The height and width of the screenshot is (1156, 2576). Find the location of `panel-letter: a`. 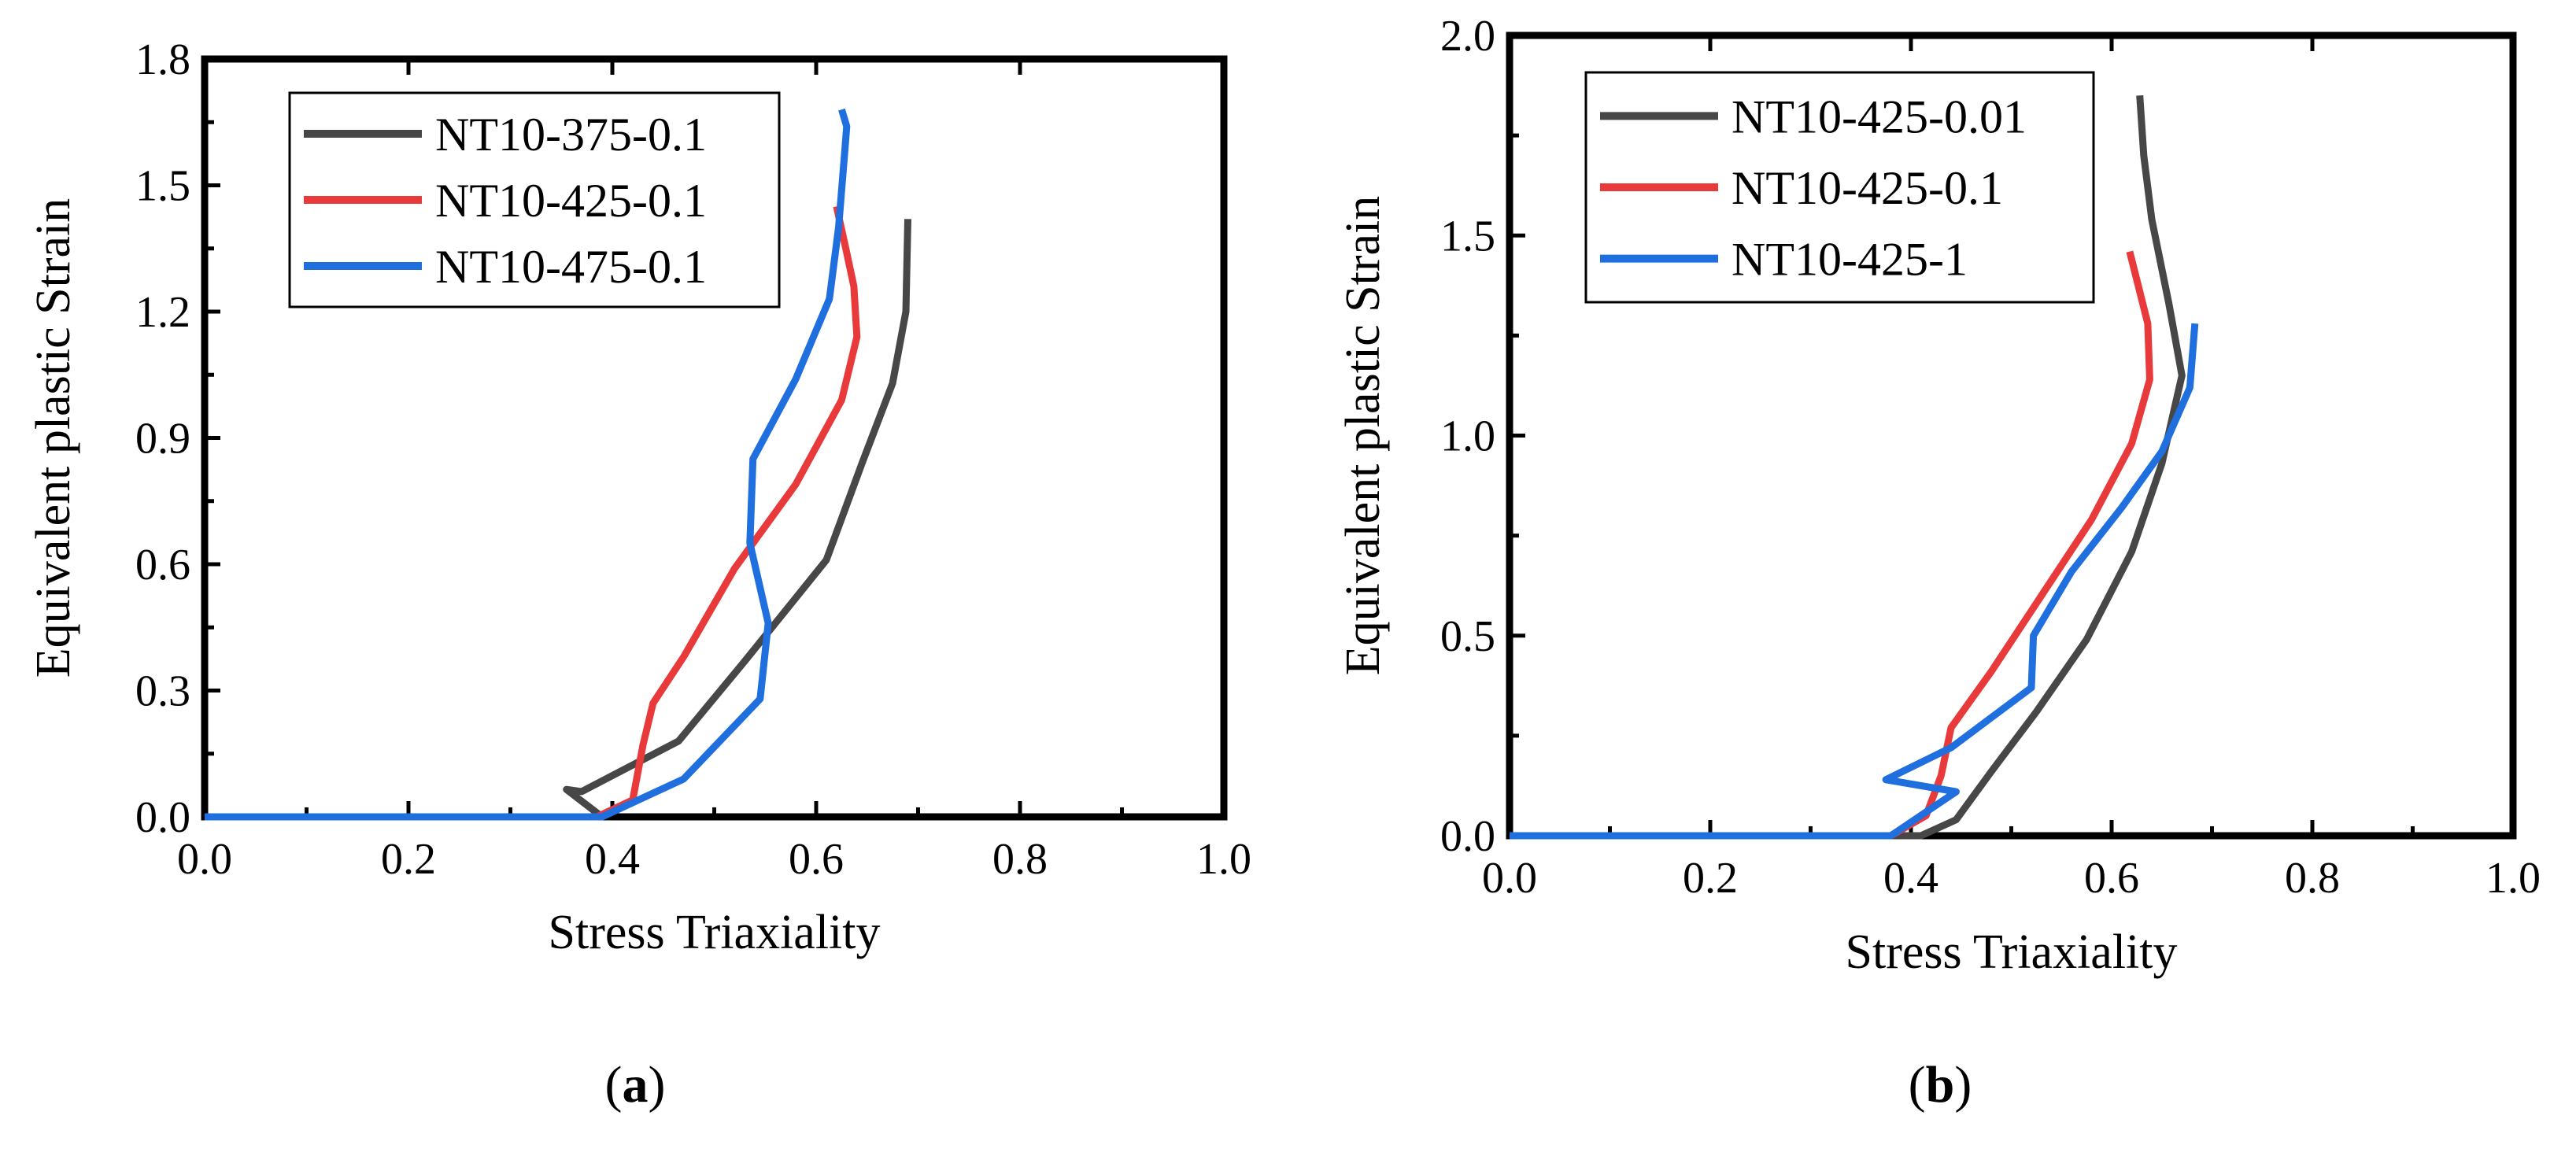

panel-letter: a is located at coordinates (636, 1085).